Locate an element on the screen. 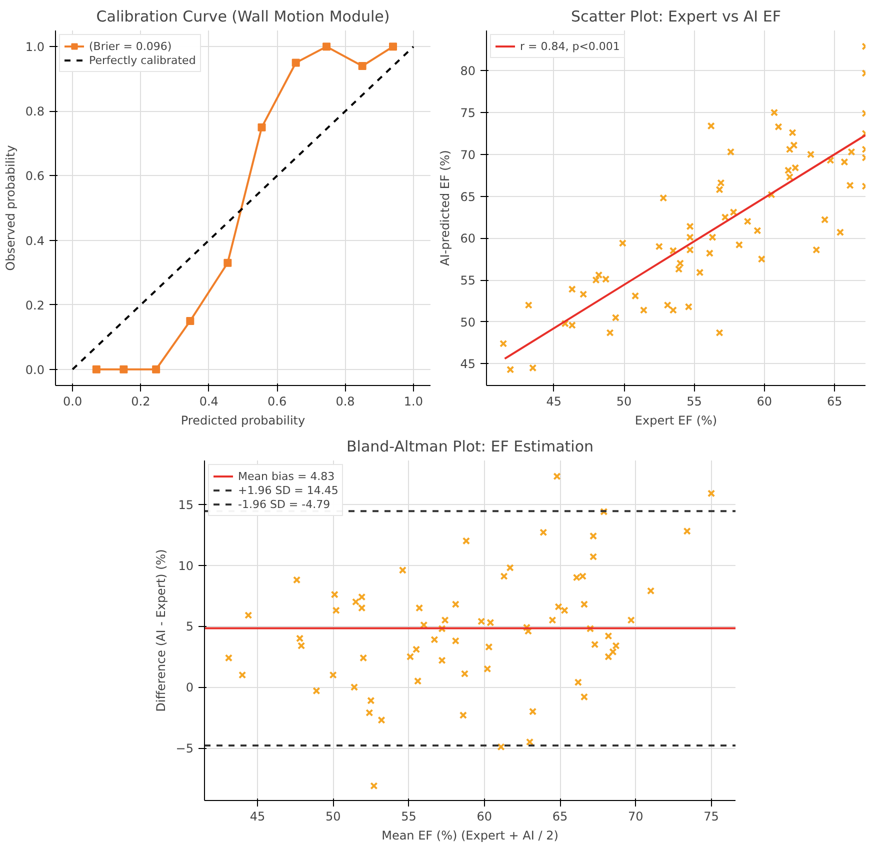  y-tick-label: 0.2 is located at coordinates (35, 305).